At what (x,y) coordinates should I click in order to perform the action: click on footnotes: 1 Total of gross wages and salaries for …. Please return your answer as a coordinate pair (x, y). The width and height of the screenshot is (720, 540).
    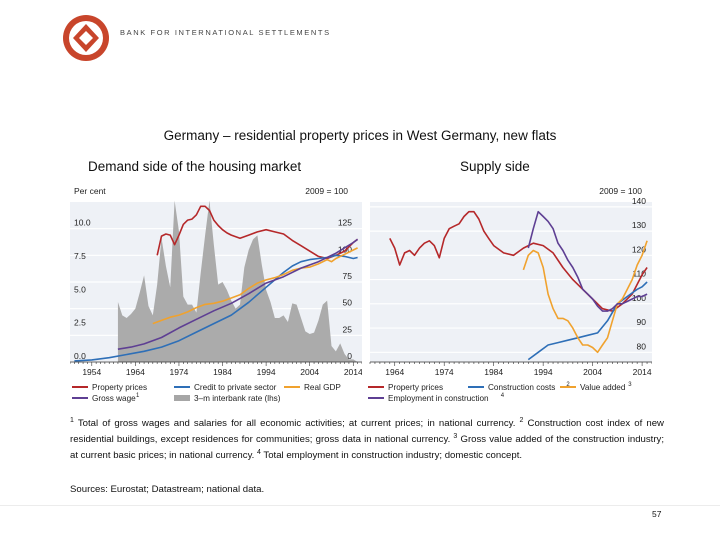
    Looking at the image, I should click on (367, 438).